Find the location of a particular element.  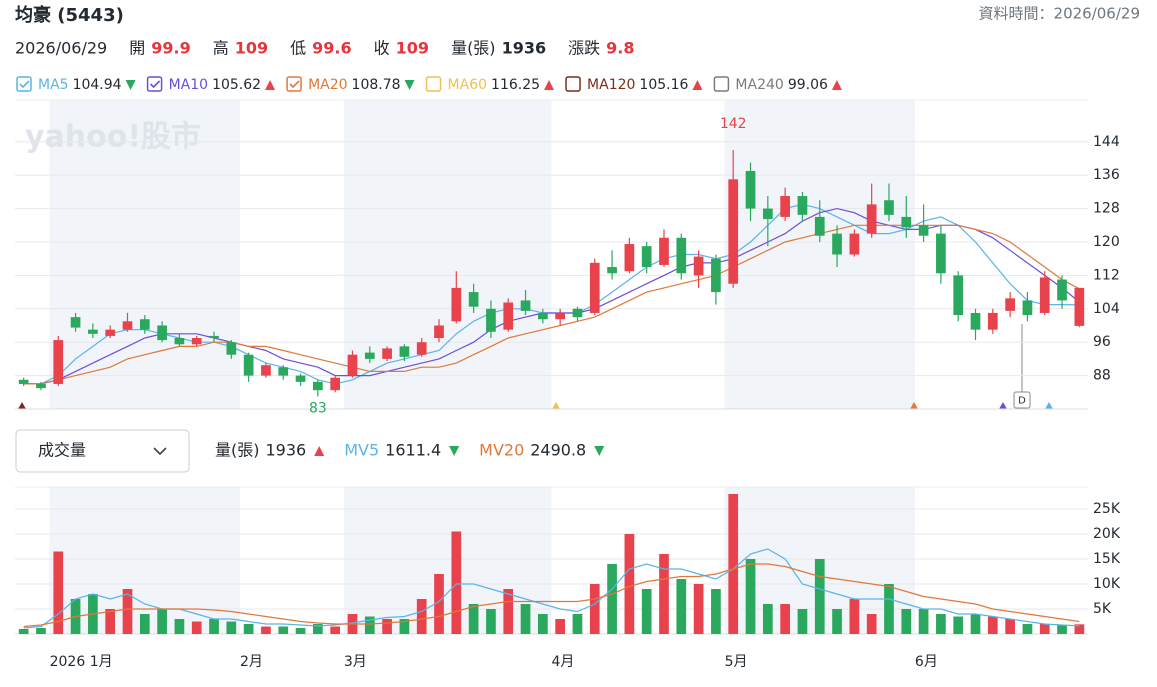

quote-label: 漲跌 is located at coordinates (584, 48).